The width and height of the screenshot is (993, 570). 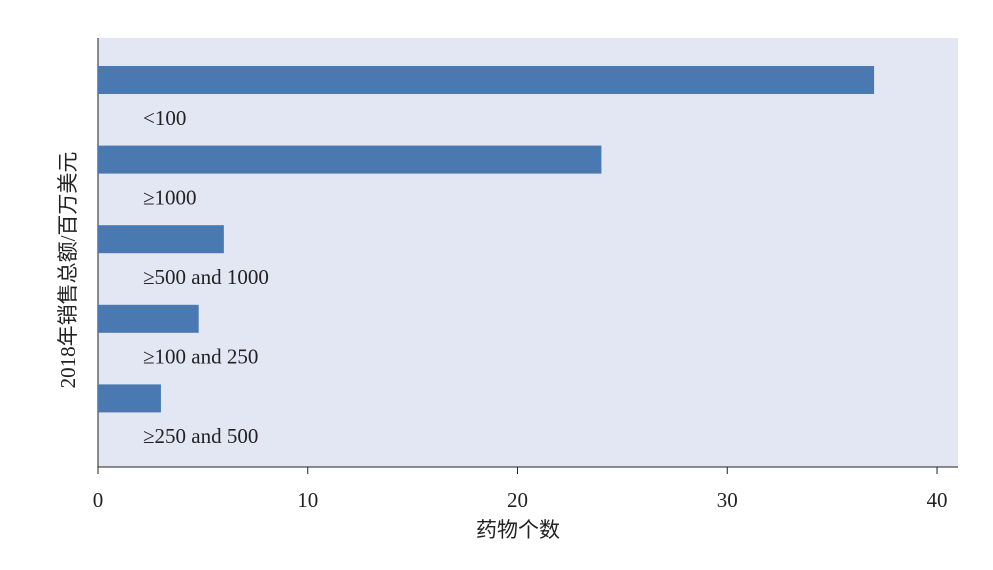 What do you see at coordinates (517, 500) in the screenshot?
I see `x-tick-label: 20` at bounding box center [517, 500].